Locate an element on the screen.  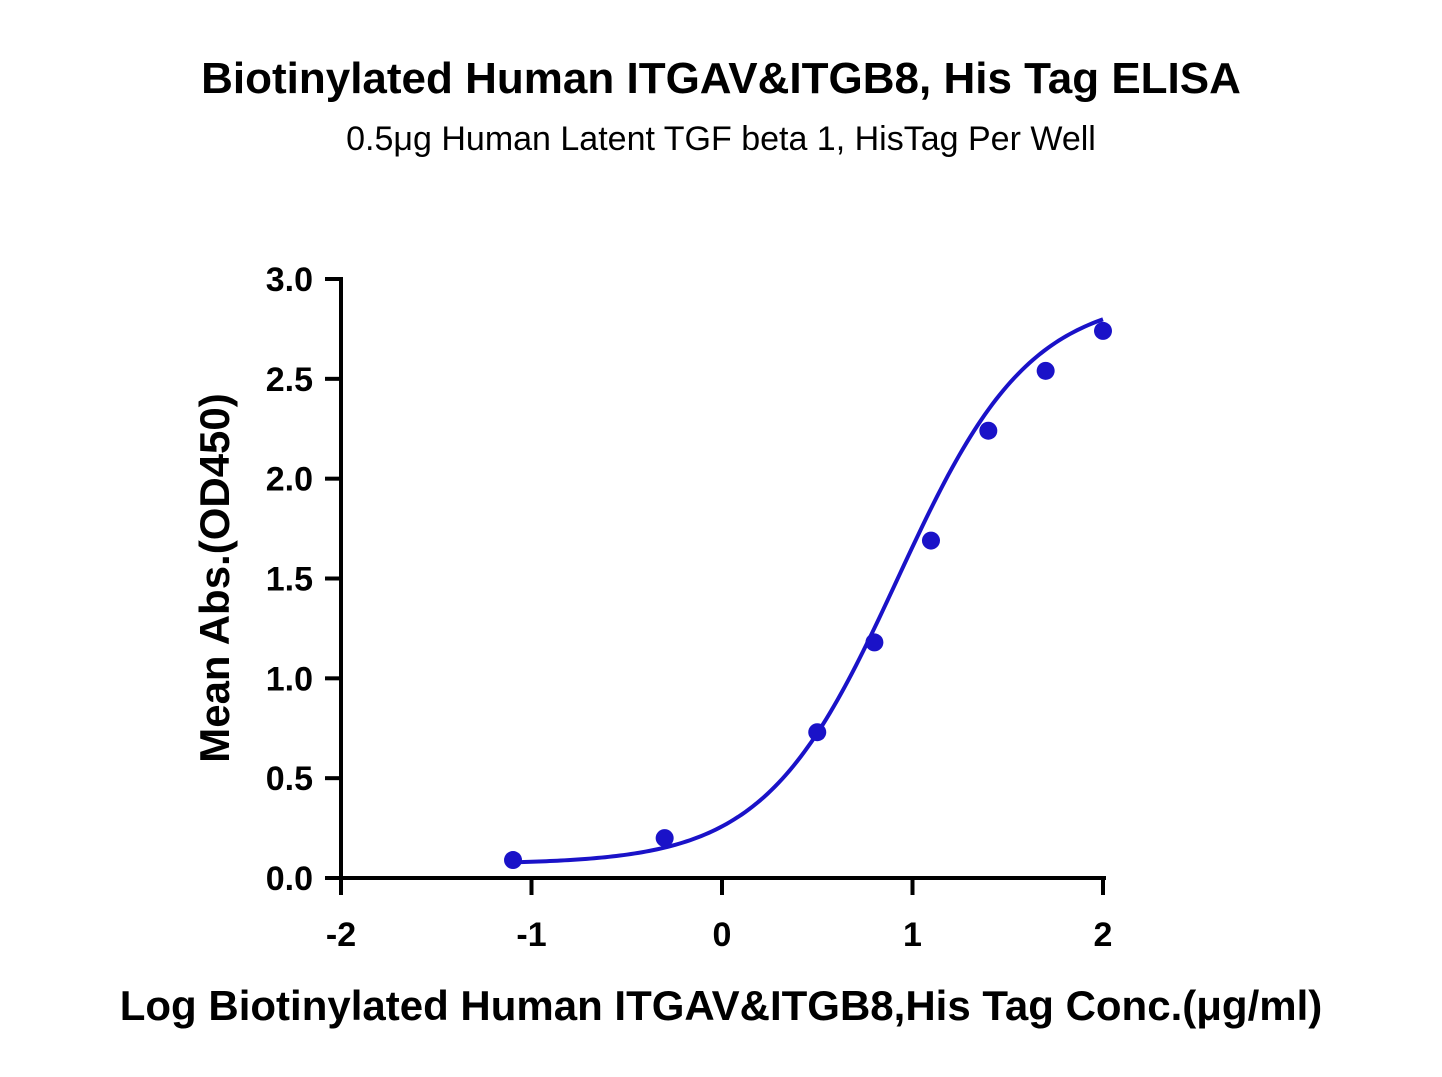
y-tick-label: 0.0 is located at coordinates (289, 879).